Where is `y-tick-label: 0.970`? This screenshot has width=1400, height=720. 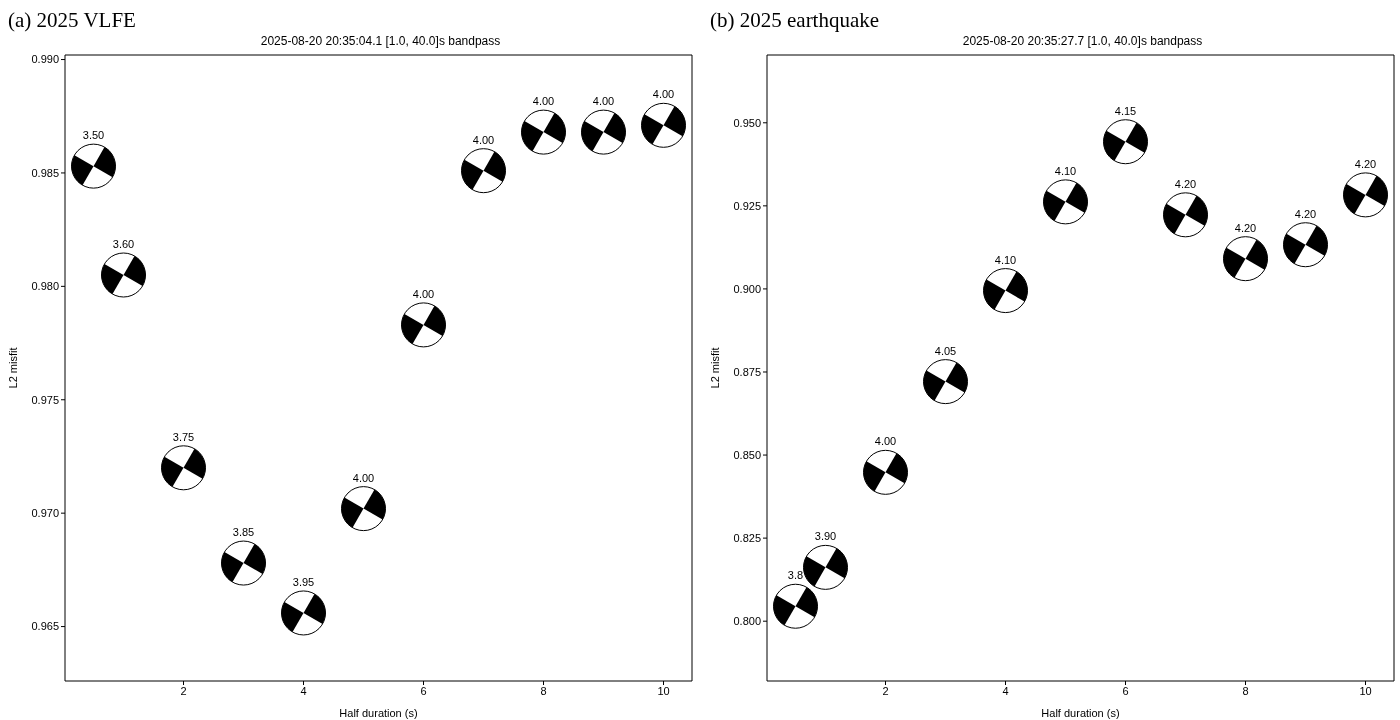
y-tick-label: 0.970 is located at coordinates (45, 513).